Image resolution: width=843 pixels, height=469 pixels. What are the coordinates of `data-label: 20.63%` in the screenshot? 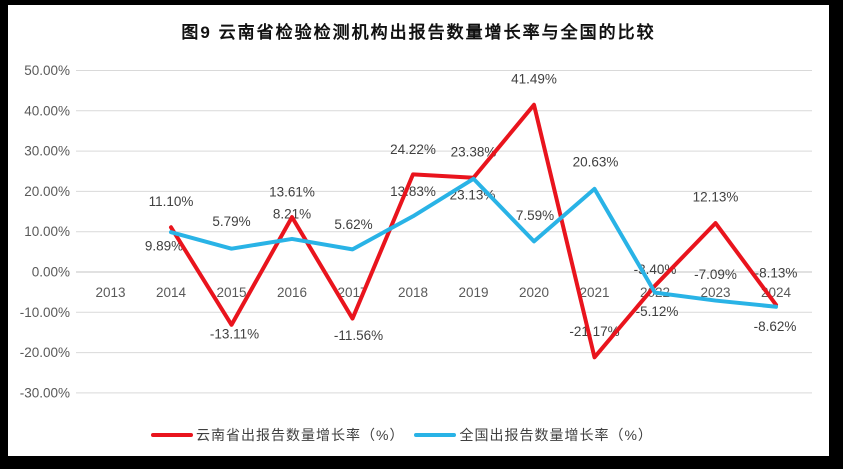 It's located at (596, 161).